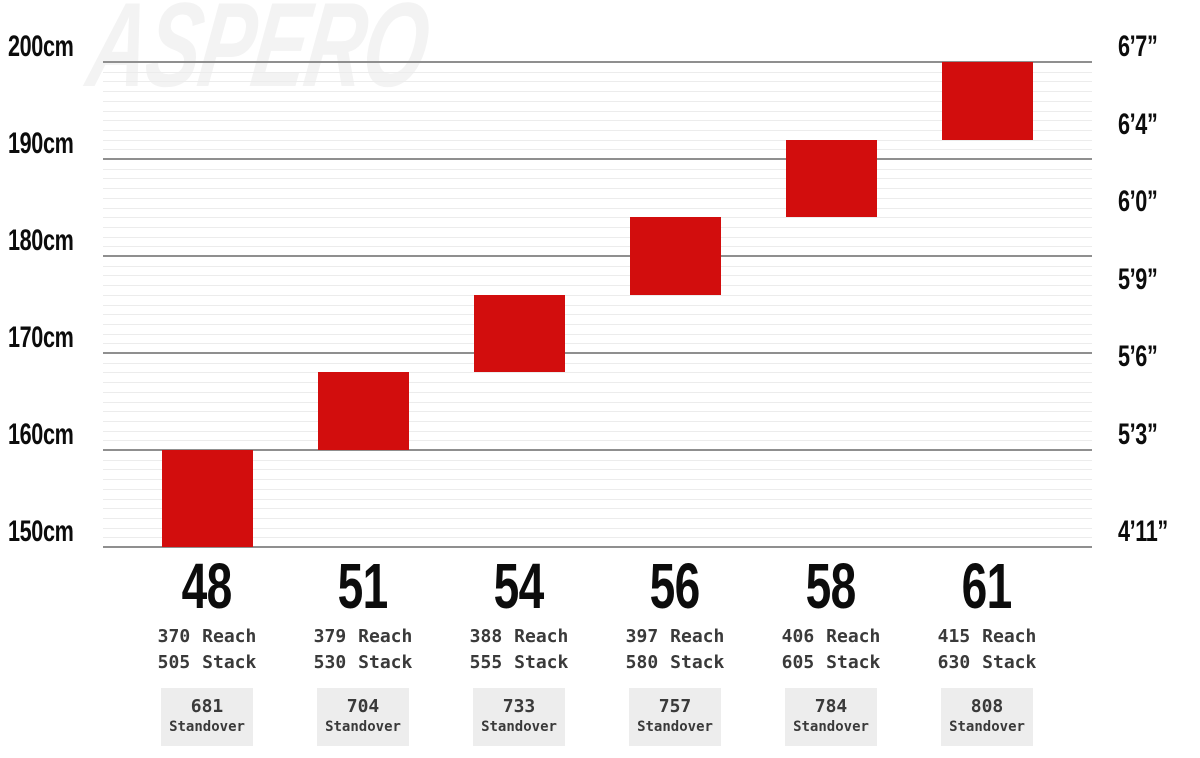 The width and height of the screenshot is (1200, 758). Describe the element at coordinates (363, 650) in the screenshot. I see `size-column-51: 51 379 Reach 530 Stack 704 Standover` at that location.